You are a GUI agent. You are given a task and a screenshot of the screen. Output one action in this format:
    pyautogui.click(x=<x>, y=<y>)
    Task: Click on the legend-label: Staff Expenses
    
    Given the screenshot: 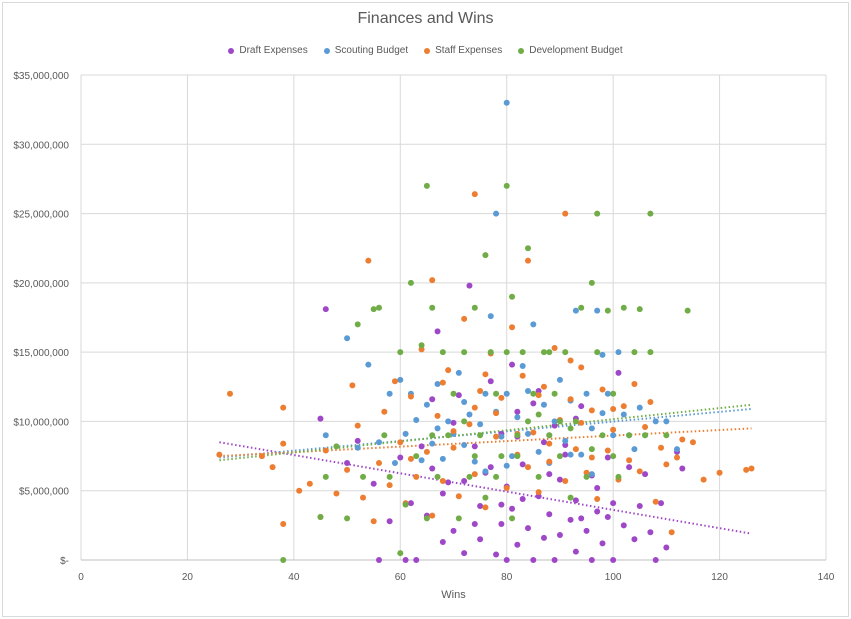 What is the action you would take?
    pyautogui.click(x=469, y=50)
    